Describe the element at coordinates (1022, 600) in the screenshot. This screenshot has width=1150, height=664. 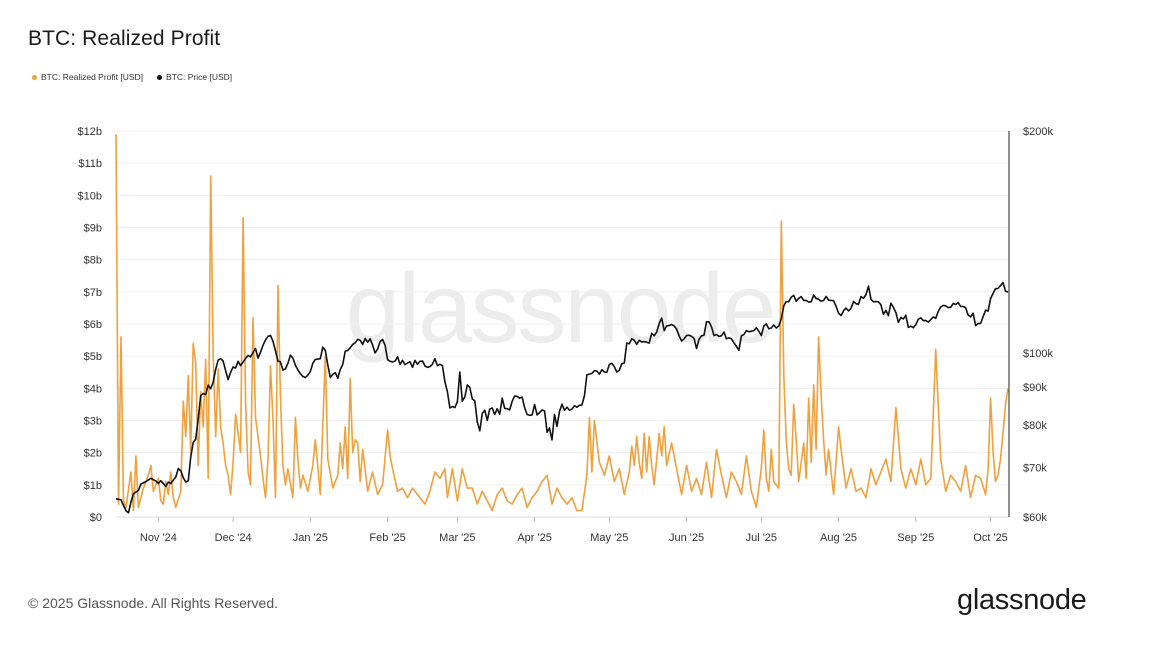
I see `brand-logo: glassnode` at that location.